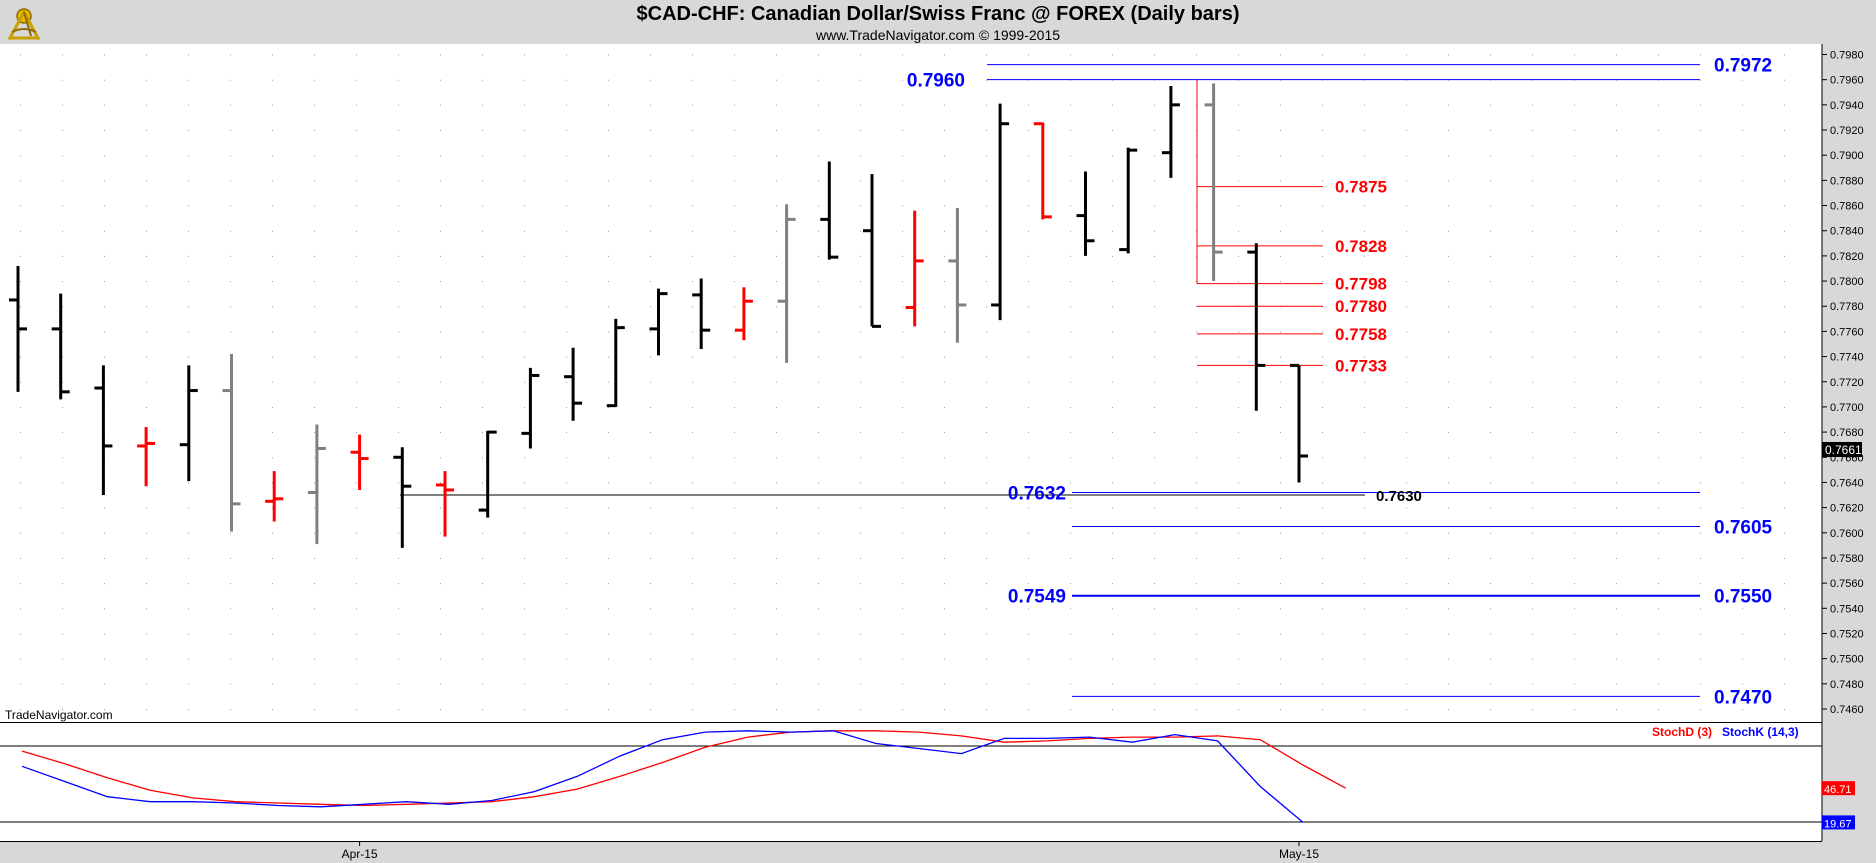 This screenshot has width=1876, height=863. Describe the element at coordinates (1361, 187) in the screenshot. I see `retracement-label: 0.7875` at that location.